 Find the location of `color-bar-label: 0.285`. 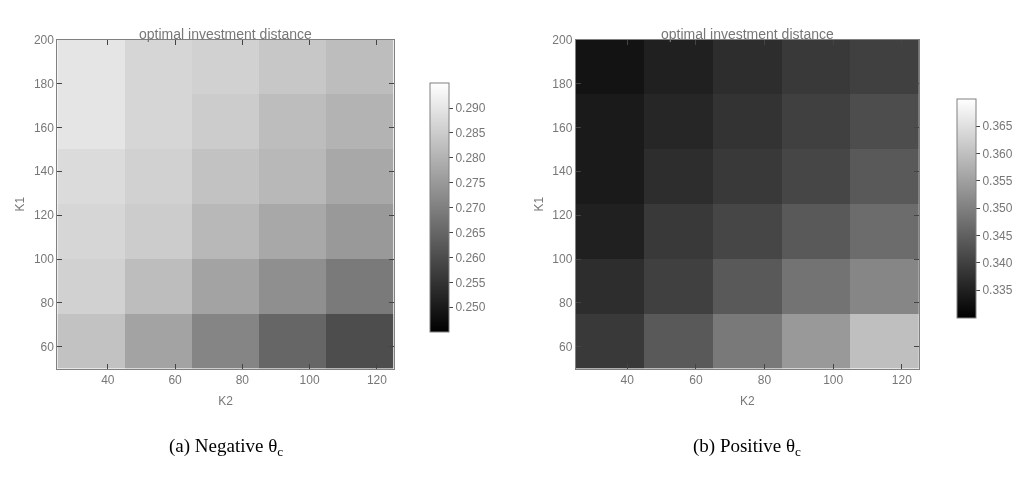

color-bar-label: 0.285 is located at coordinates (470, 133).